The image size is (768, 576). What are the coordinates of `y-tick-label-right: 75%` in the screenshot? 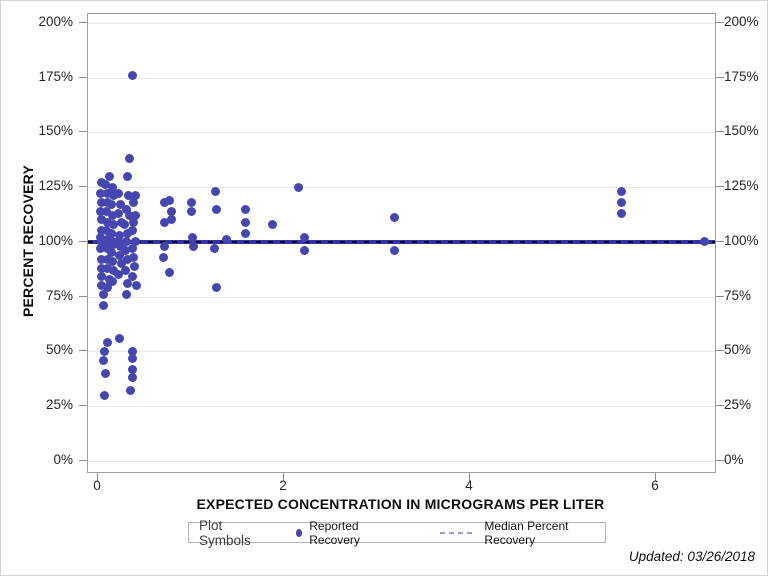 It's located at (738, 295).